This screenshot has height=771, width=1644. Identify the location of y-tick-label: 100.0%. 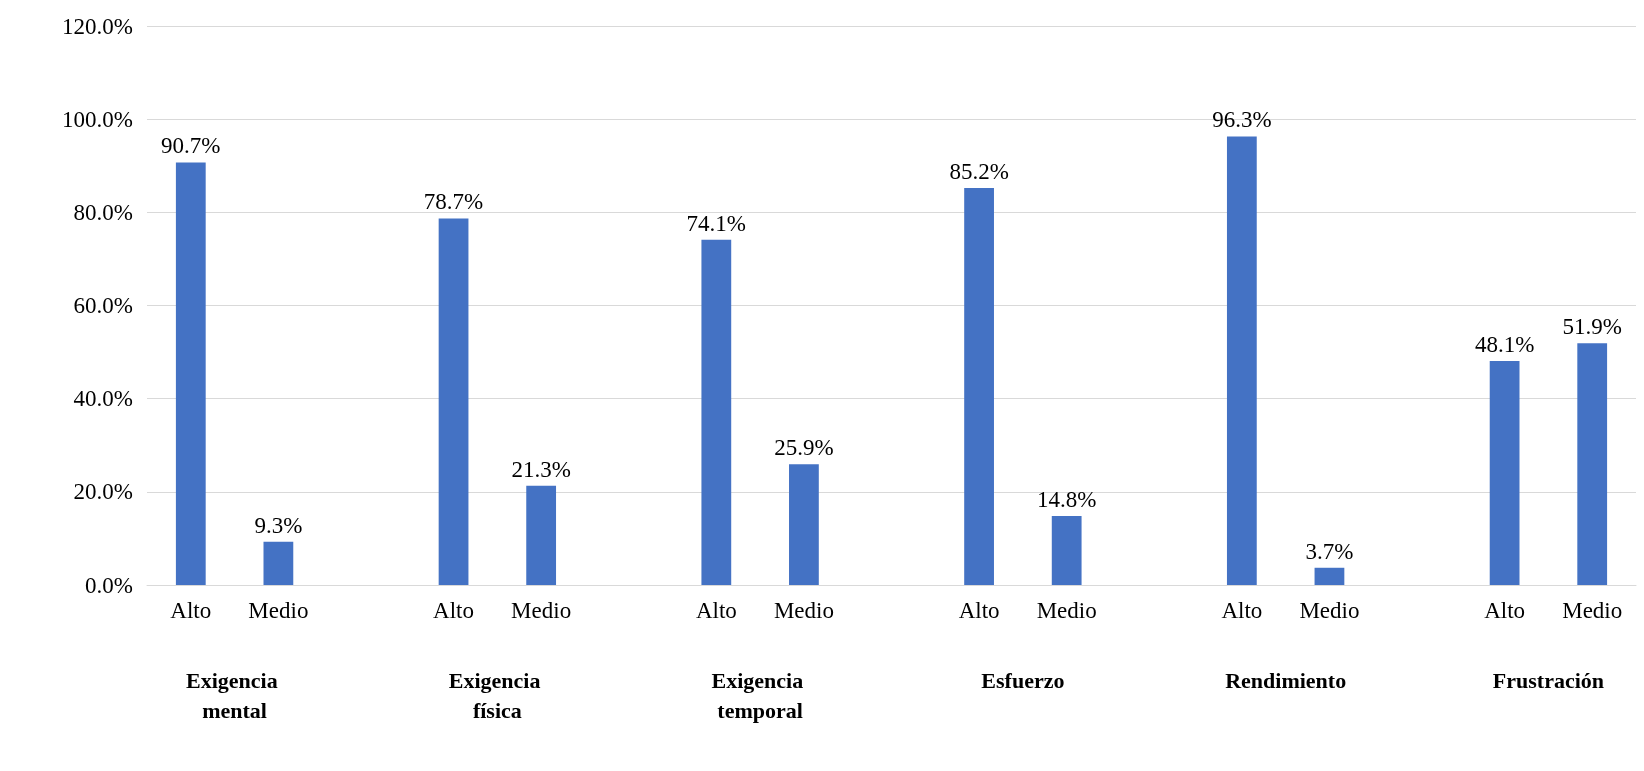
(97, 119).